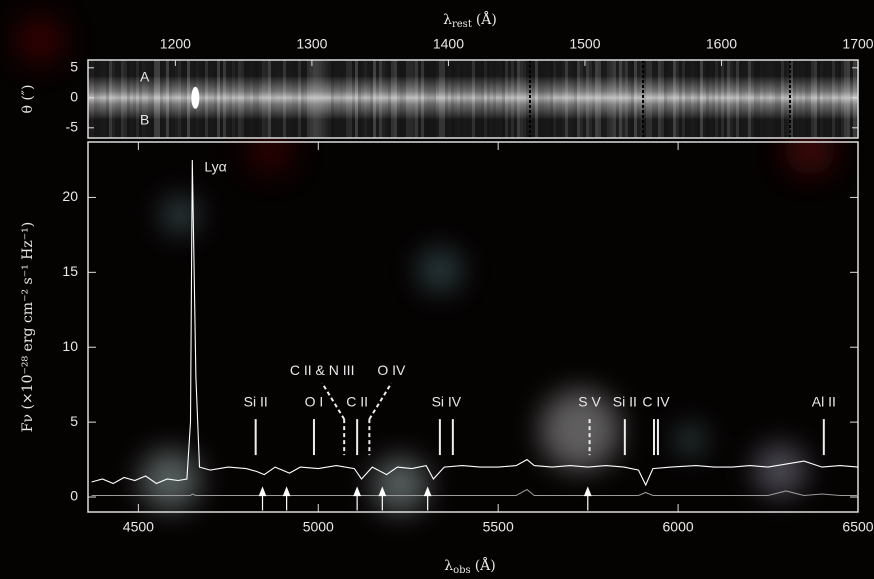  I want to click on line-label: Lyα, so click(215, 167).